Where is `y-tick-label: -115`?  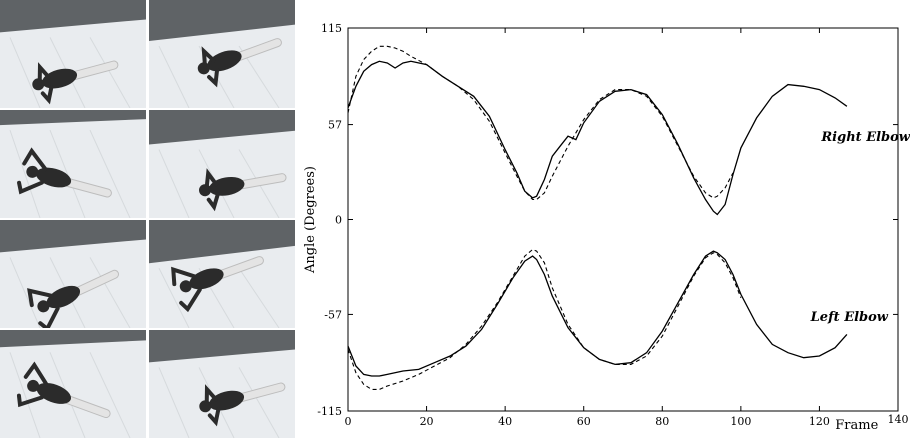
y-tick-label: -115 is located at coordinates (329, 411).